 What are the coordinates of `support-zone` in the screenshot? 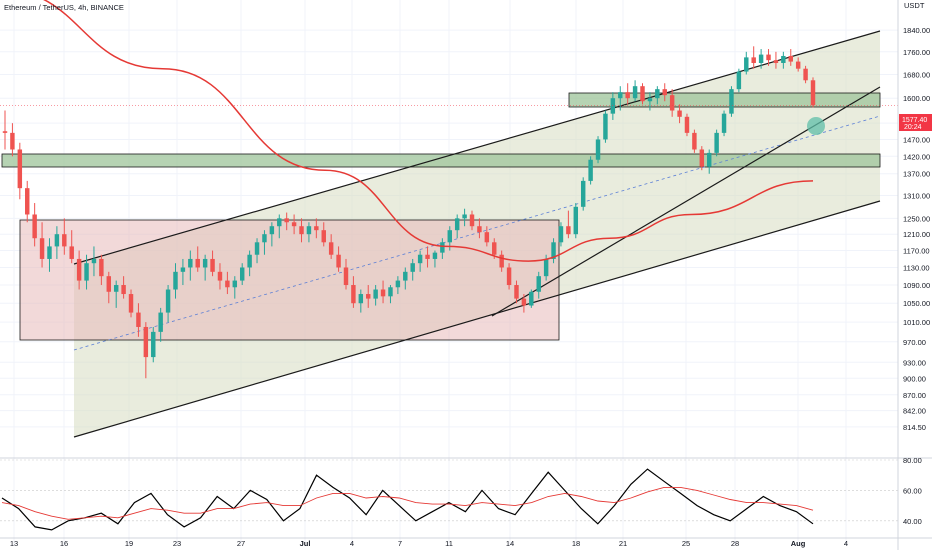 It's located at (441, 160).